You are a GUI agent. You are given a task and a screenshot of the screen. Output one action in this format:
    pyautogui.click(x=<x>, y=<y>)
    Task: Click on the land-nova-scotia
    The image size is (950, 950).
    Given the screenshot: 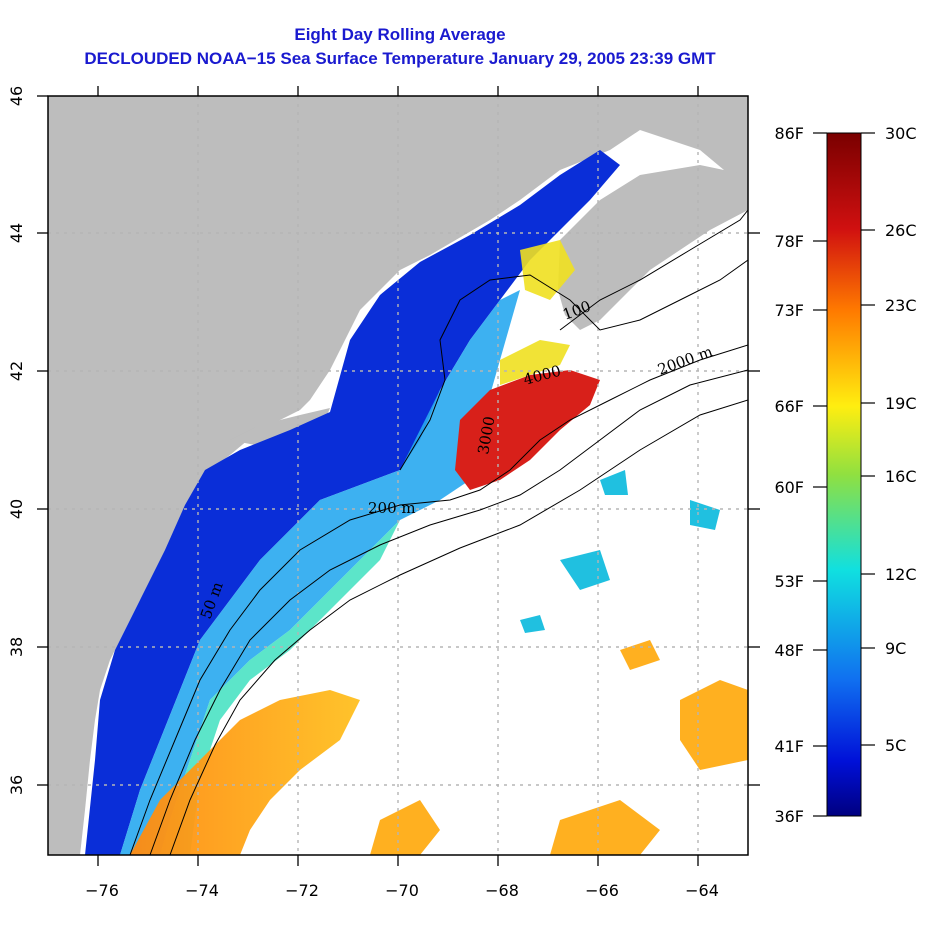 What is the action you would take?
    pyautogui.click(x=653, y=247)
    